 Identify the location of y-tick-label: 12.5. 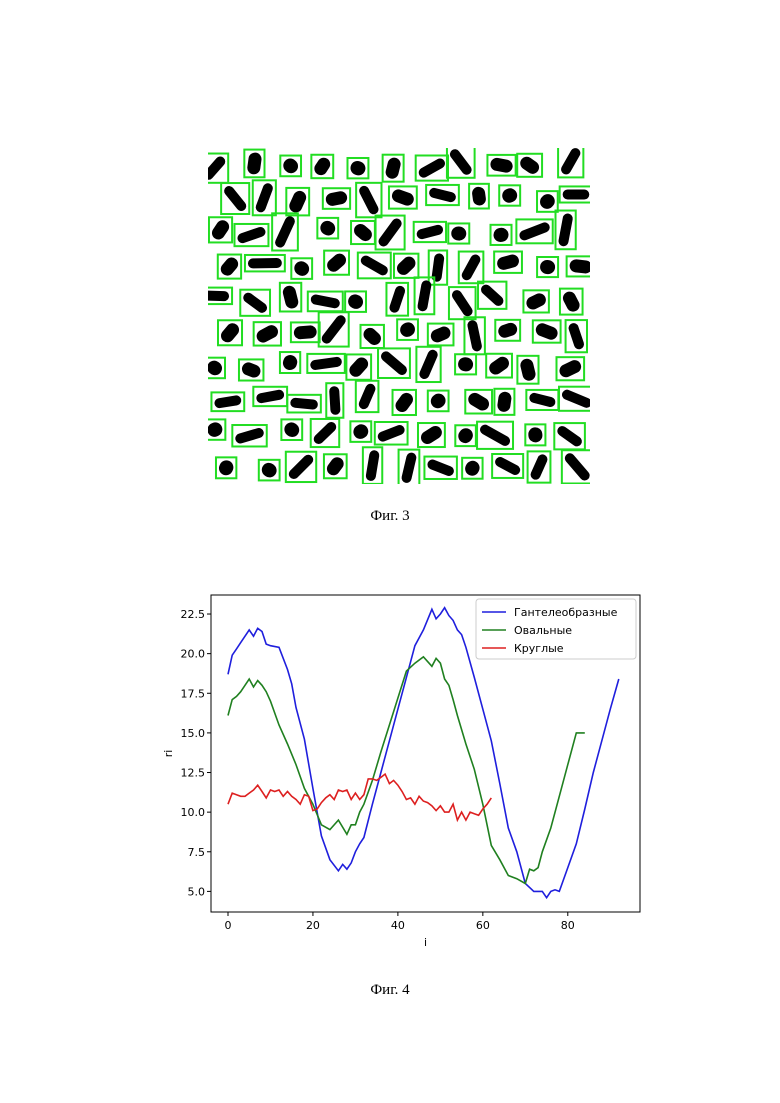
(193, 773).